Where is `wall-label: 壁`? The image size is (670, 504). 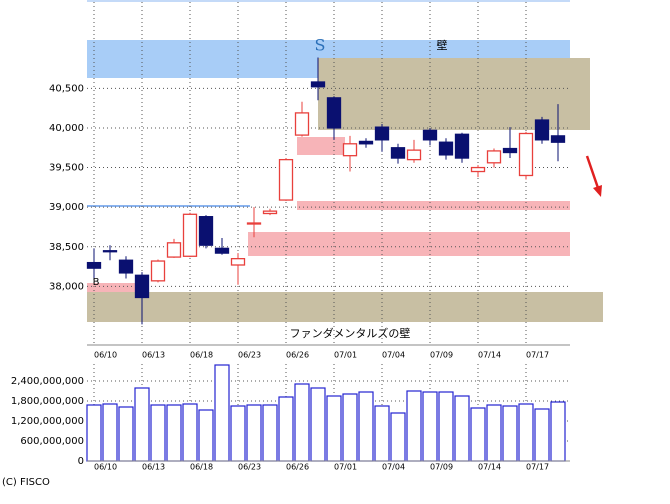
wall-label: 壁 is located at coordinates (442, 45).